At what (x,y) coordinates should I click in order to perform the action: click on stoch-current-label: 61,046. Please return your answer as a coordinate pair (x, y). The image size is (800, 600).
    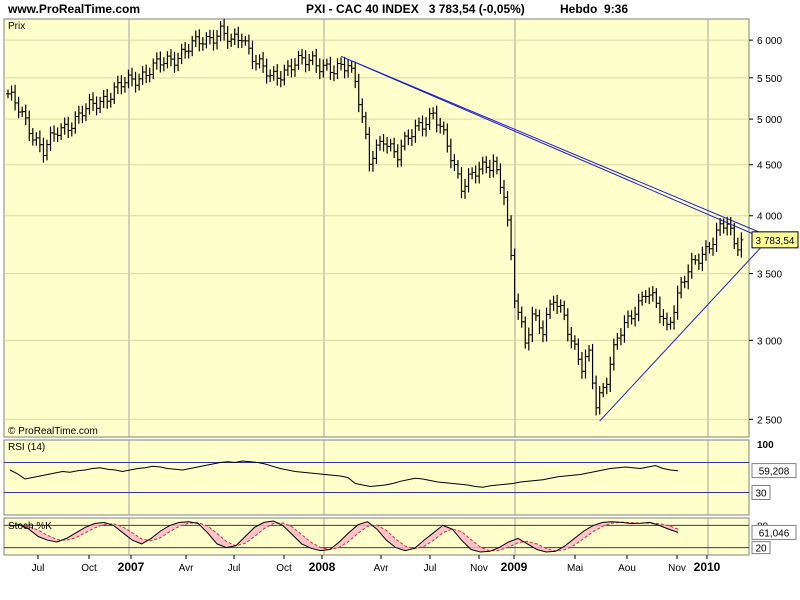
    Looking at the image, I should click on (774, 533).